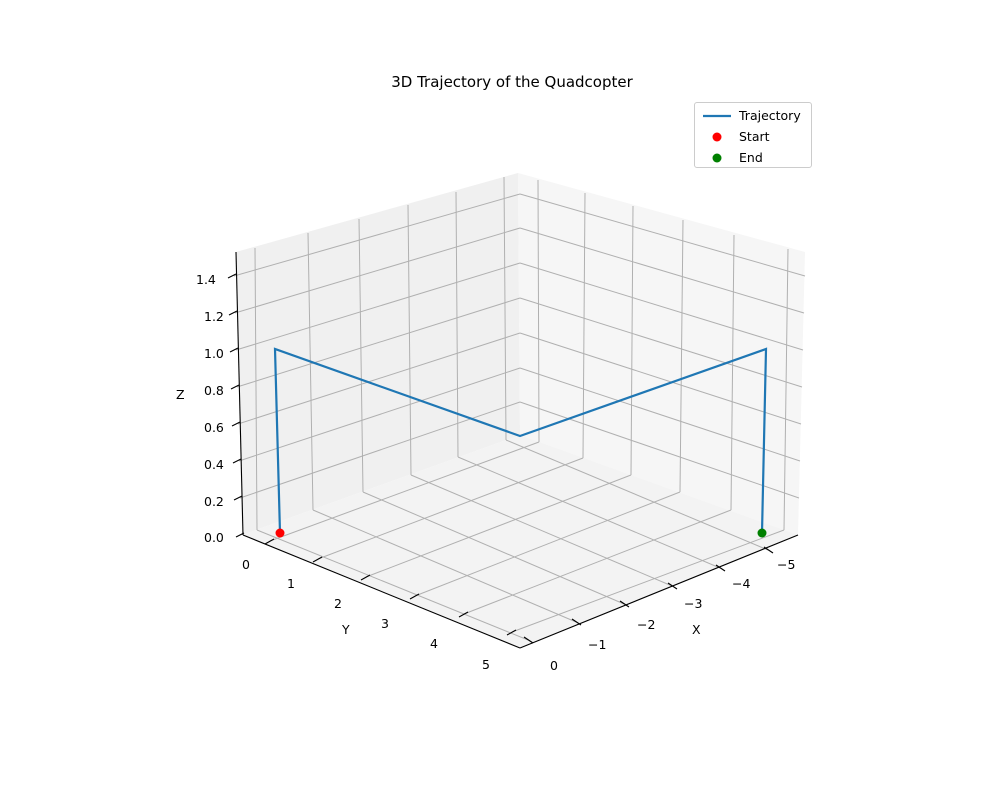  What do you see at coordinates (520, 440) in the screenshot?
I see `trajectory-line` at bounding box center [520, 440].